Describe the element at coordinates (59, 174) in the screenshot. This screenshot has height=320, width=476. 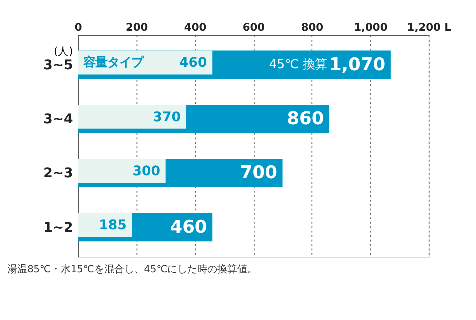
I see `y-tick-label: 2~3` at that location.